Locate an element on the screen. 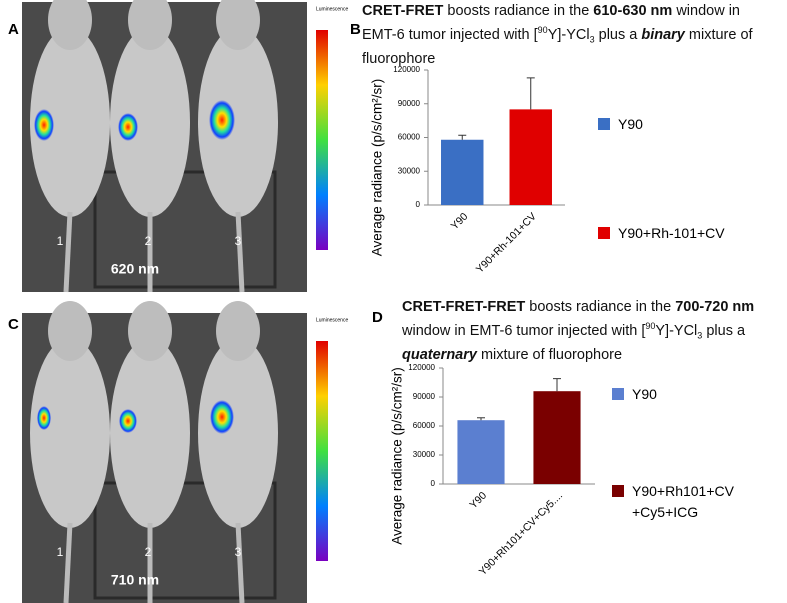  title-part: 700-720 nm is located at coordinates (715, 307).